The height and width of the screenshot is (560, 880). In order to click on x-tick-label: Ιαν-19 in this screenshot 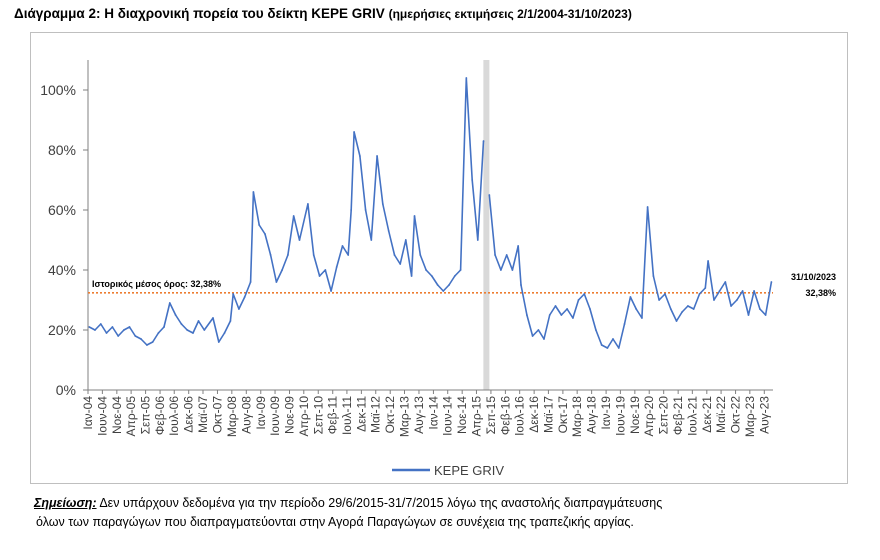, I will do `click(606, 413)`.